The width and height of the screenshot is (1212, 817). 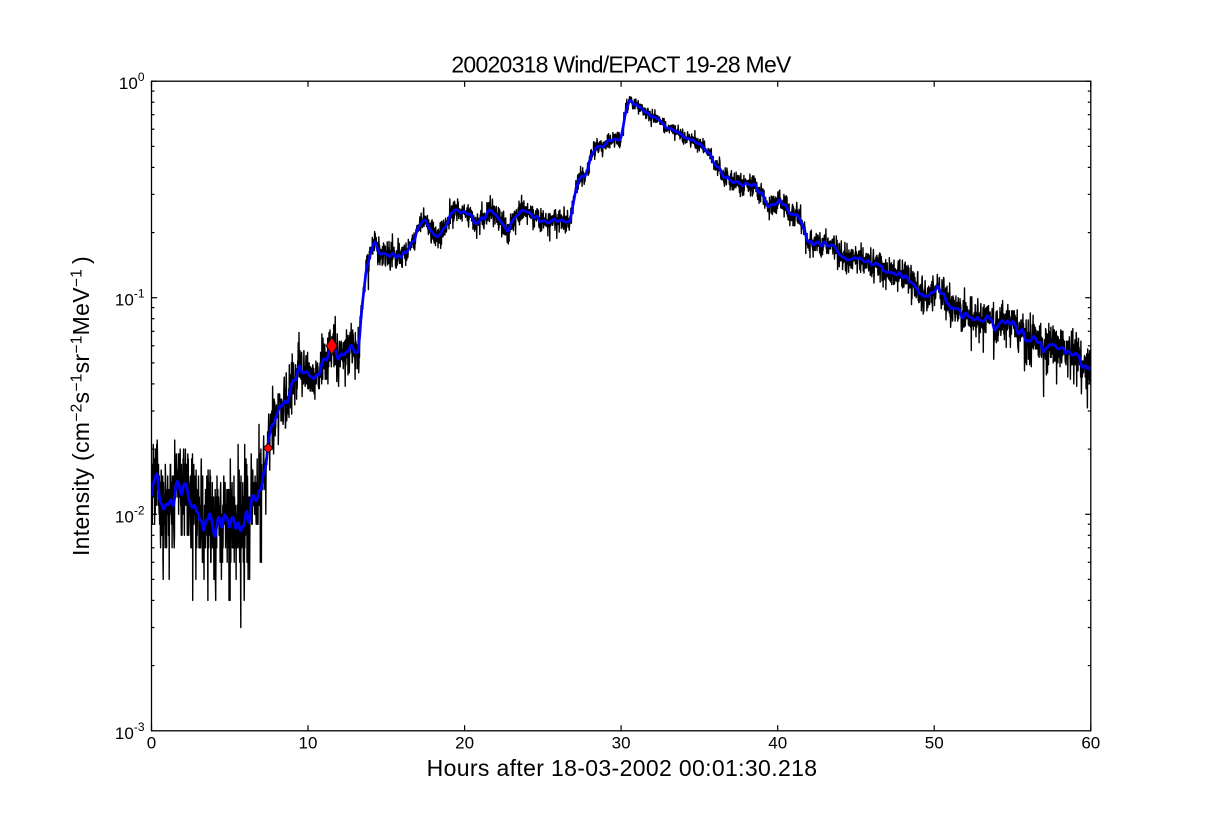 What do you see at coordinates (130, 298) in the screenshot?
I see `svg-text: 10⁻¹` at bounding box center [130, 298].